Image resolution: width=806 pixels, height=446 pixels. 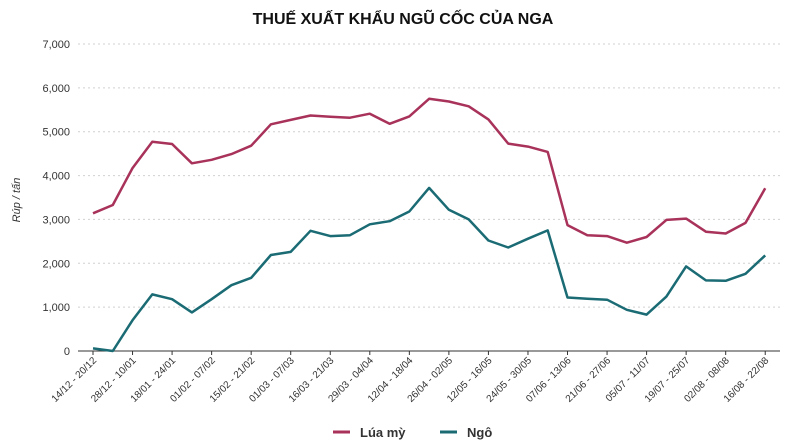 What do you see at coordinates (56, 198) in the screenshot?
I see `y-tick-labels: 0 1,000 2,000 3,000 4,000 5,000 6,000 7,000` at bounding box center [56, 198].